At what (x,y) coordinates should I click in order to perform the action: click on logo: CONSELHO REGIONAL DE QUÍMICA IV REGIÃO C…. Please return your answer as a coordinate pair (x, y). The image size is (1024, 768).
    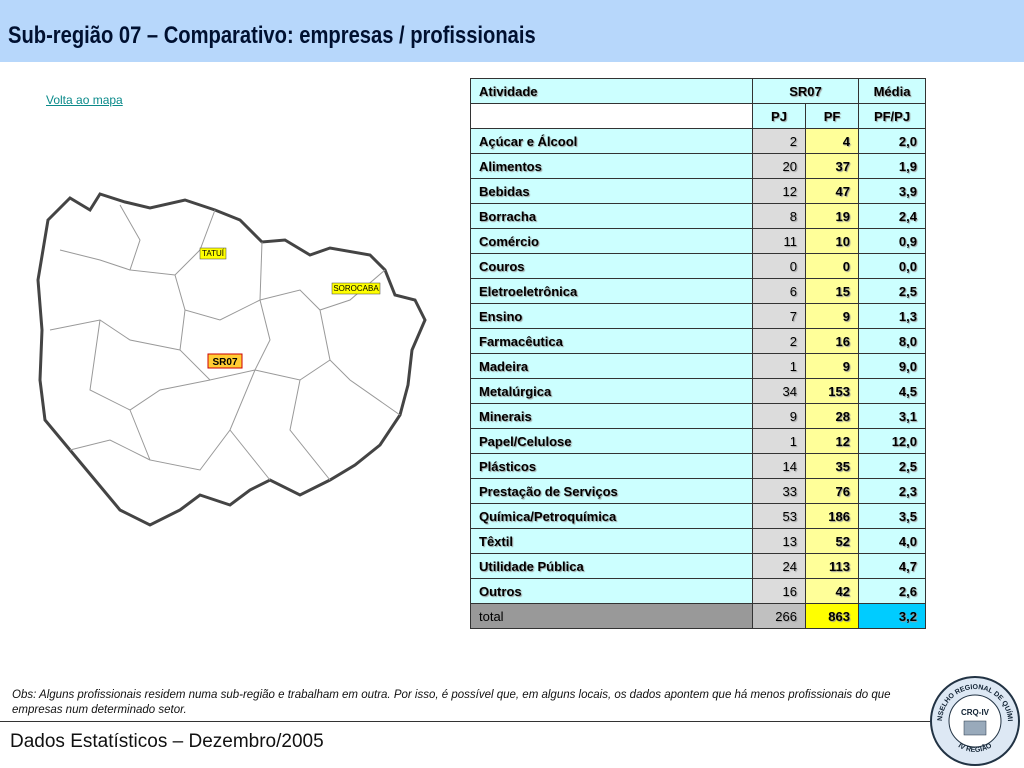
    Looking at the image, I should click on (974, 720).